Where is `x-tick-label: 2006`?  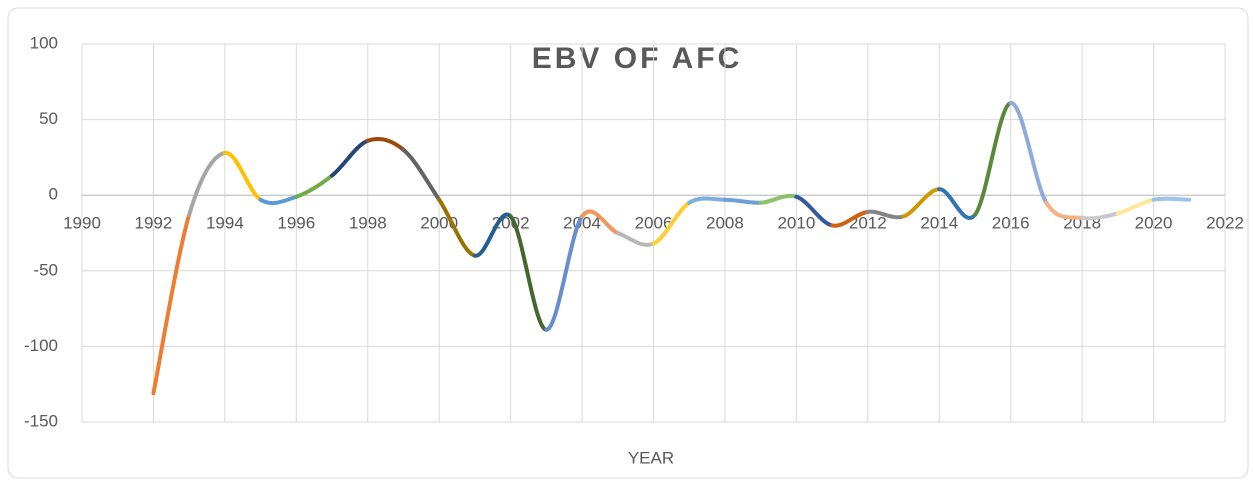 x-tick-label: 2006 is located at coordinates (654, 223).